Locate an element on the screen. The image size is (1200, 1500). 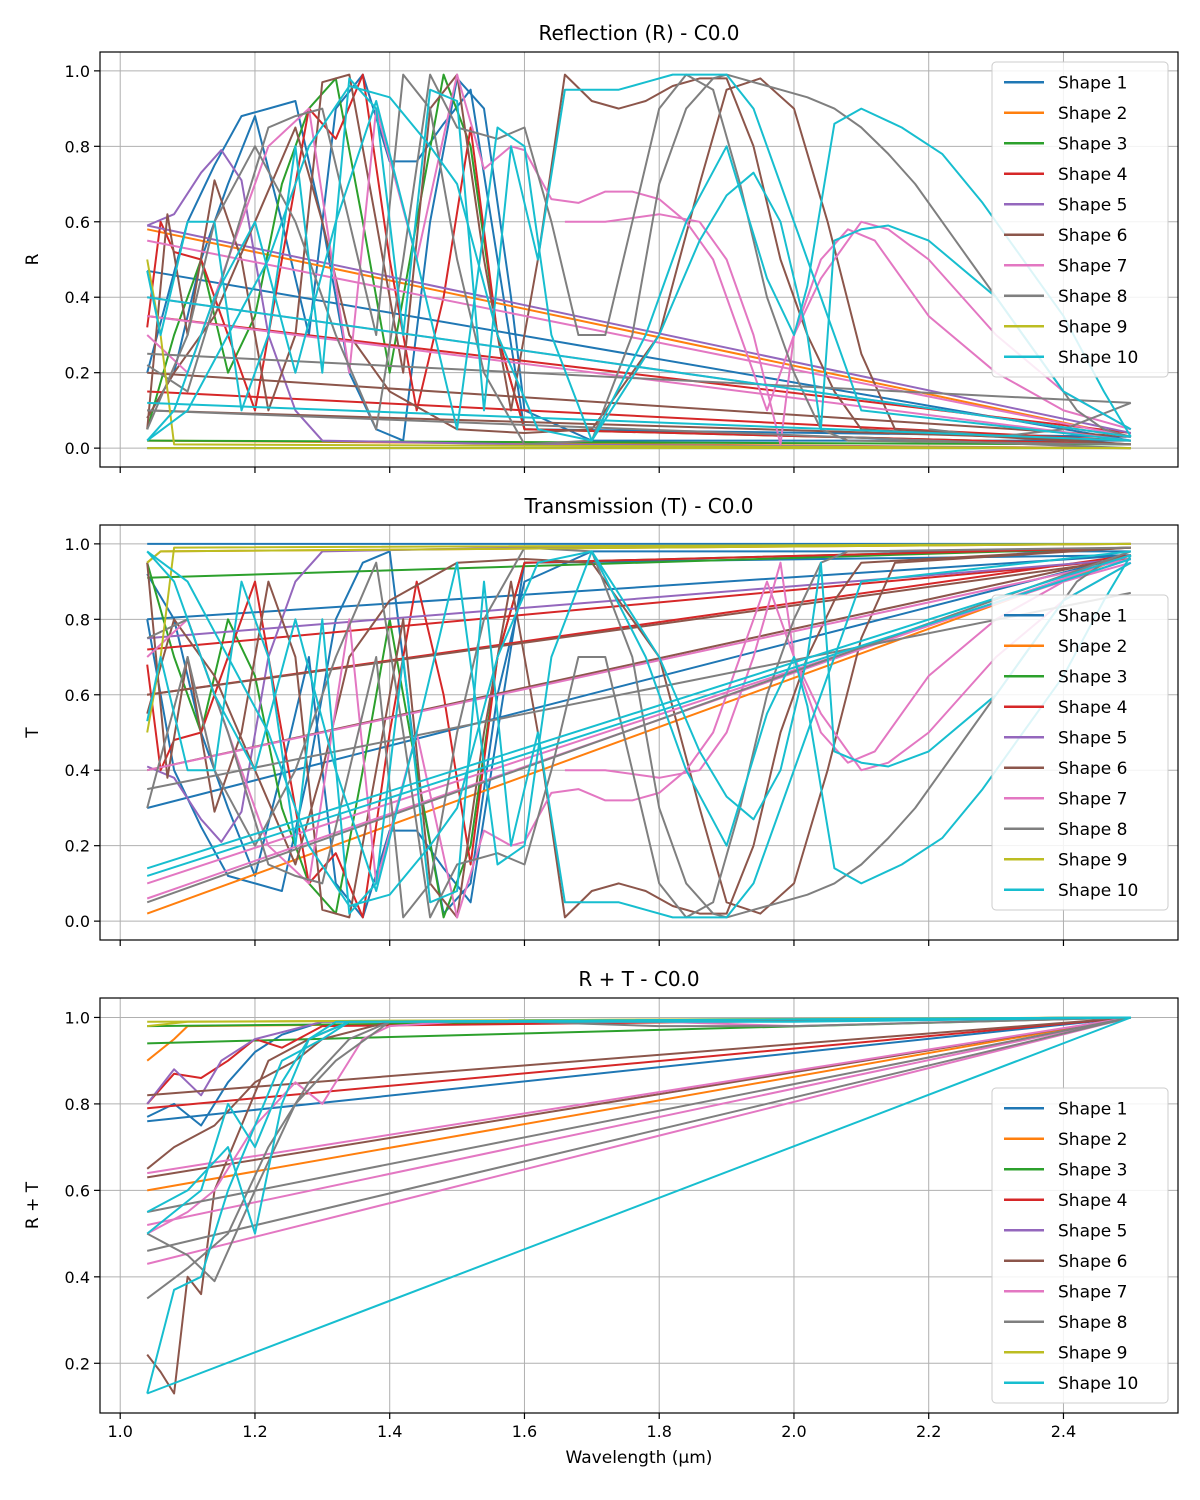
x-tick-label: 1.0 is located at coordinates (119, 1431).